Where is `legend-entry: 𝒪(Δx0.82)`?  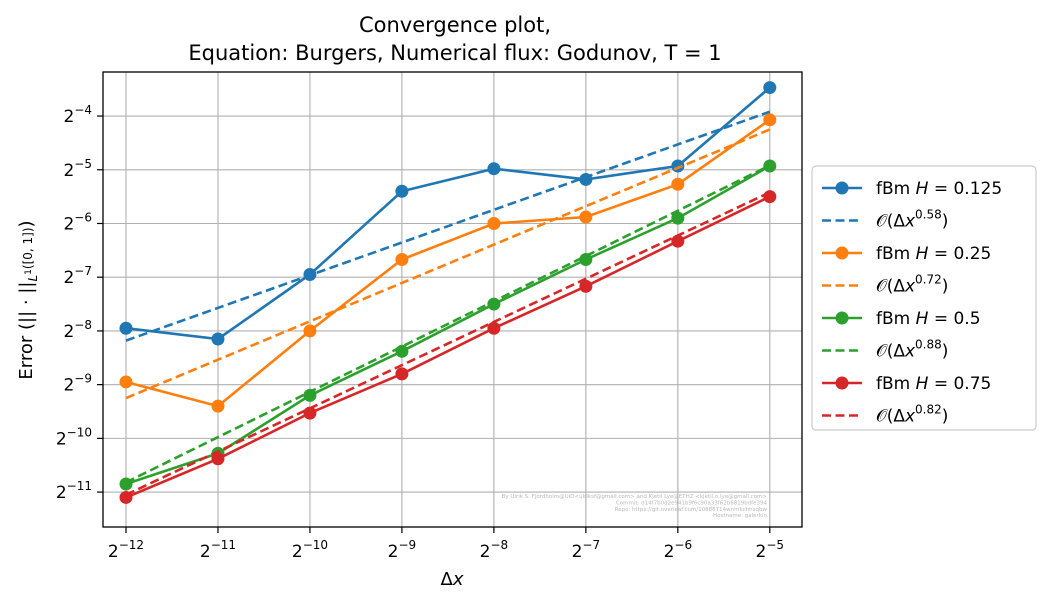
legend-entry: 𝒪(Δx0.82) is located at coordinates (885, 415).